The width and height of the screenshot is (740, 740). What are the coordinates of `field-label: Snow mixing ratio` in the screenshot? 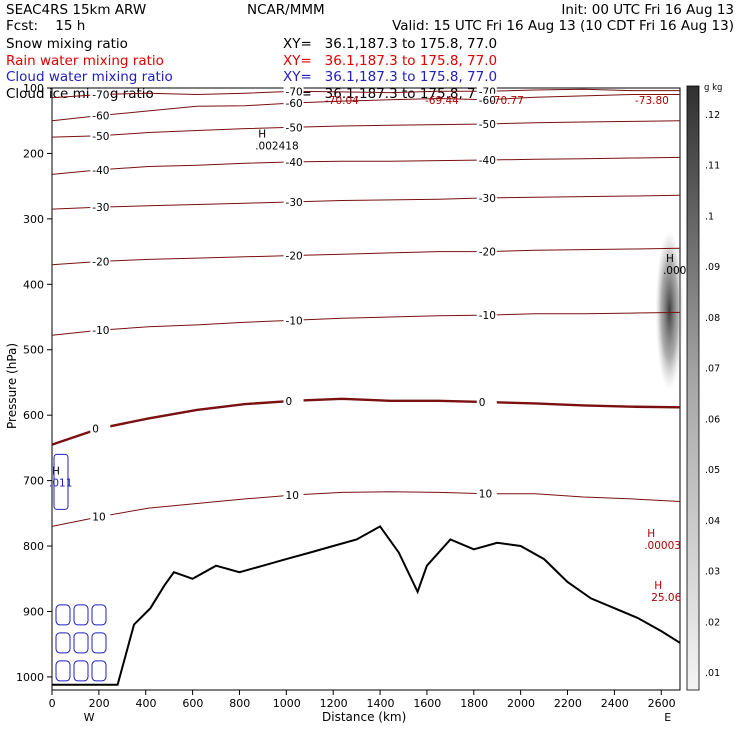 It's located at (67, 44).